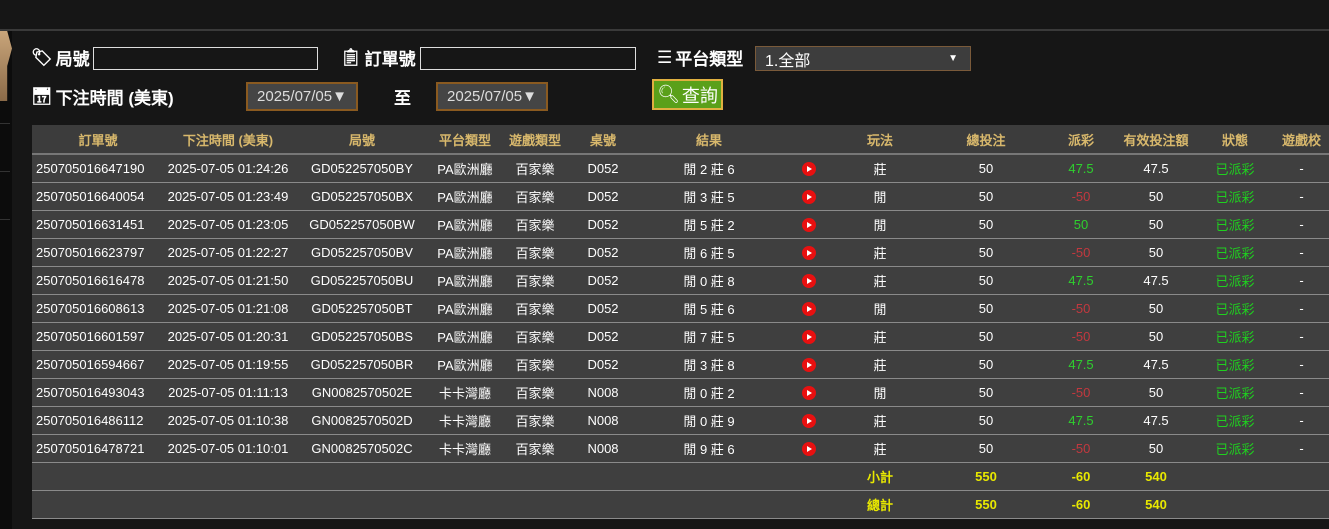 The height and width of the screenshot is (529, 1329). Describe the element at coordinates (492, 96) in the screenshot. I see `date-to-picker: 2025/07/05▼` at that location.